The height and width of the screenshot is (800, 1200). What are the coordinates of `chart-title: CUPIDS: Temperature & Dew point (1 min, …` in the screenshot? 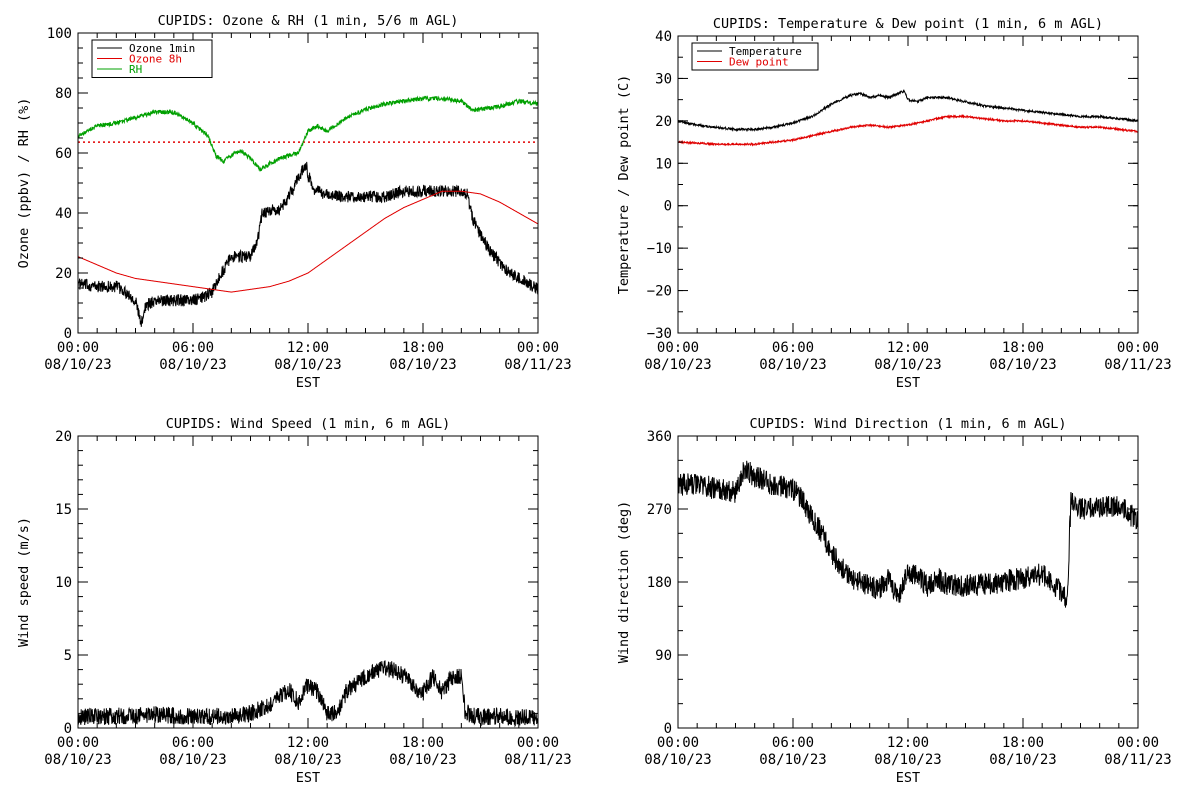 It's located at (908, 24).